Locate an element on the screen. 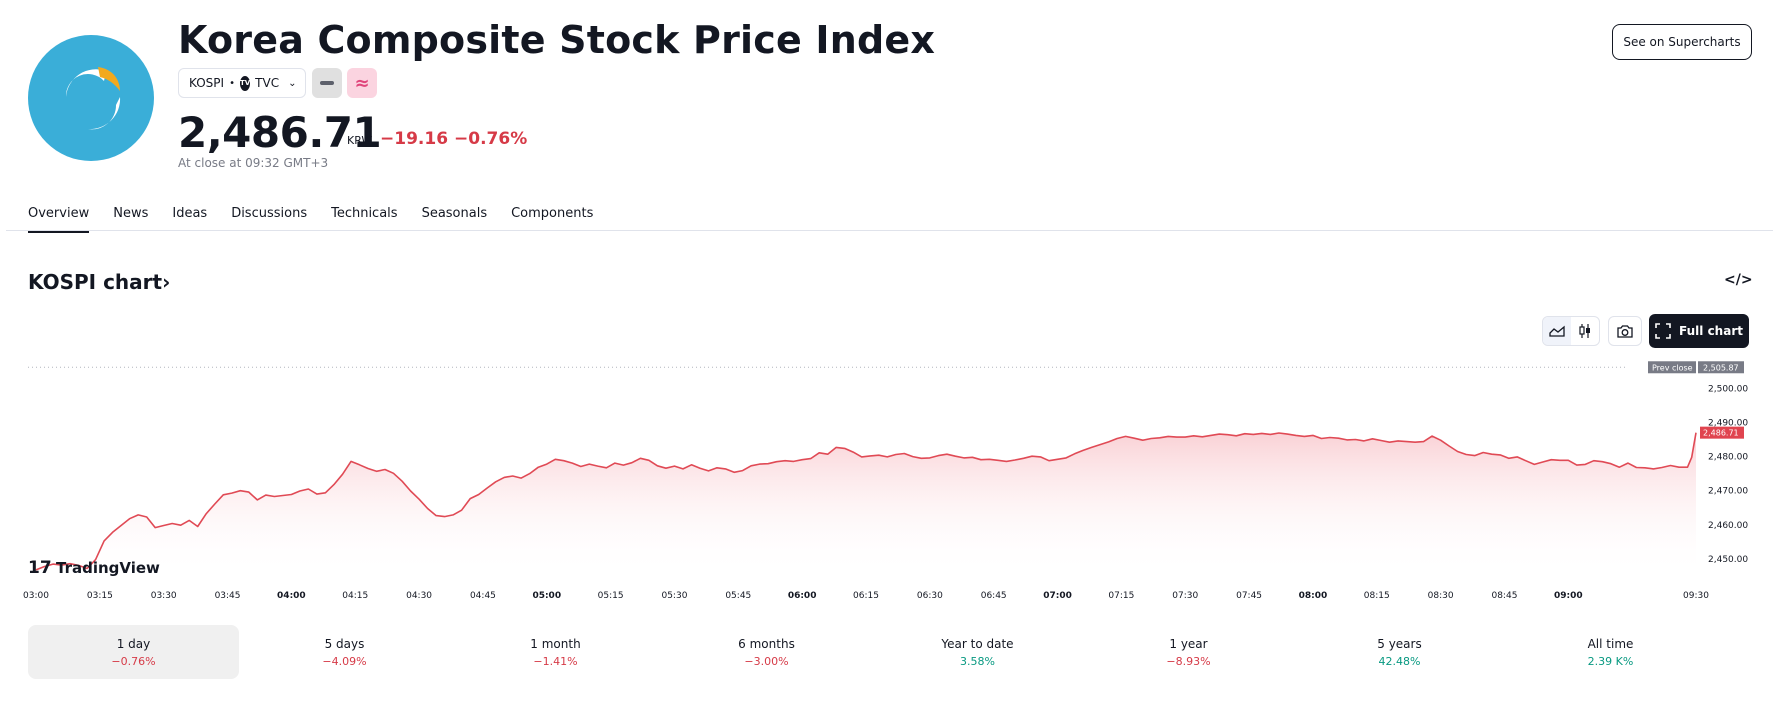 Image resolution: width=1779 pixels, height=713 pixels. x-tick-label: 05:30 is located at coordinates (674, 596).